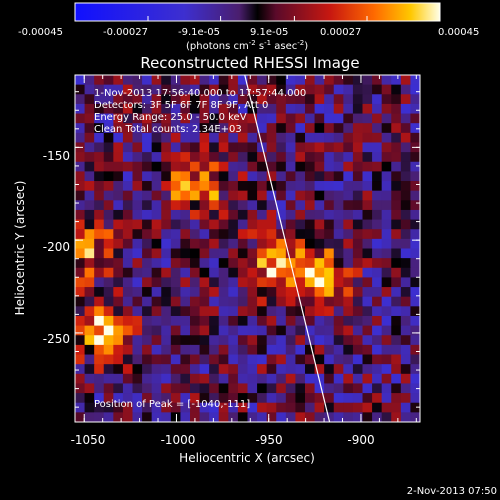  Describe the element at coordinates (340, 32) in the screenshot. I see `colorbar-tick-label-4: 0.00027` at that location.